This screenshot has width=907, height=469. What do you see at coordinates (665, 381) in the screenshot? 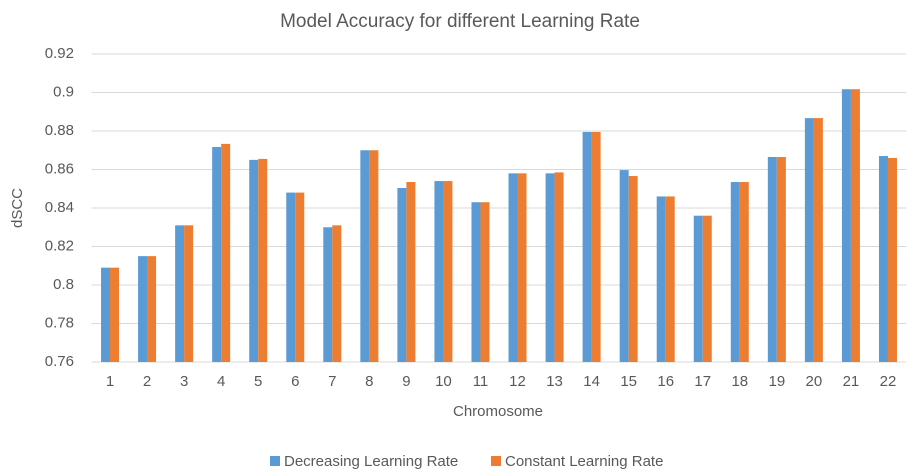
I see `x-tick-label: 16` at bounding box center [665, 381].